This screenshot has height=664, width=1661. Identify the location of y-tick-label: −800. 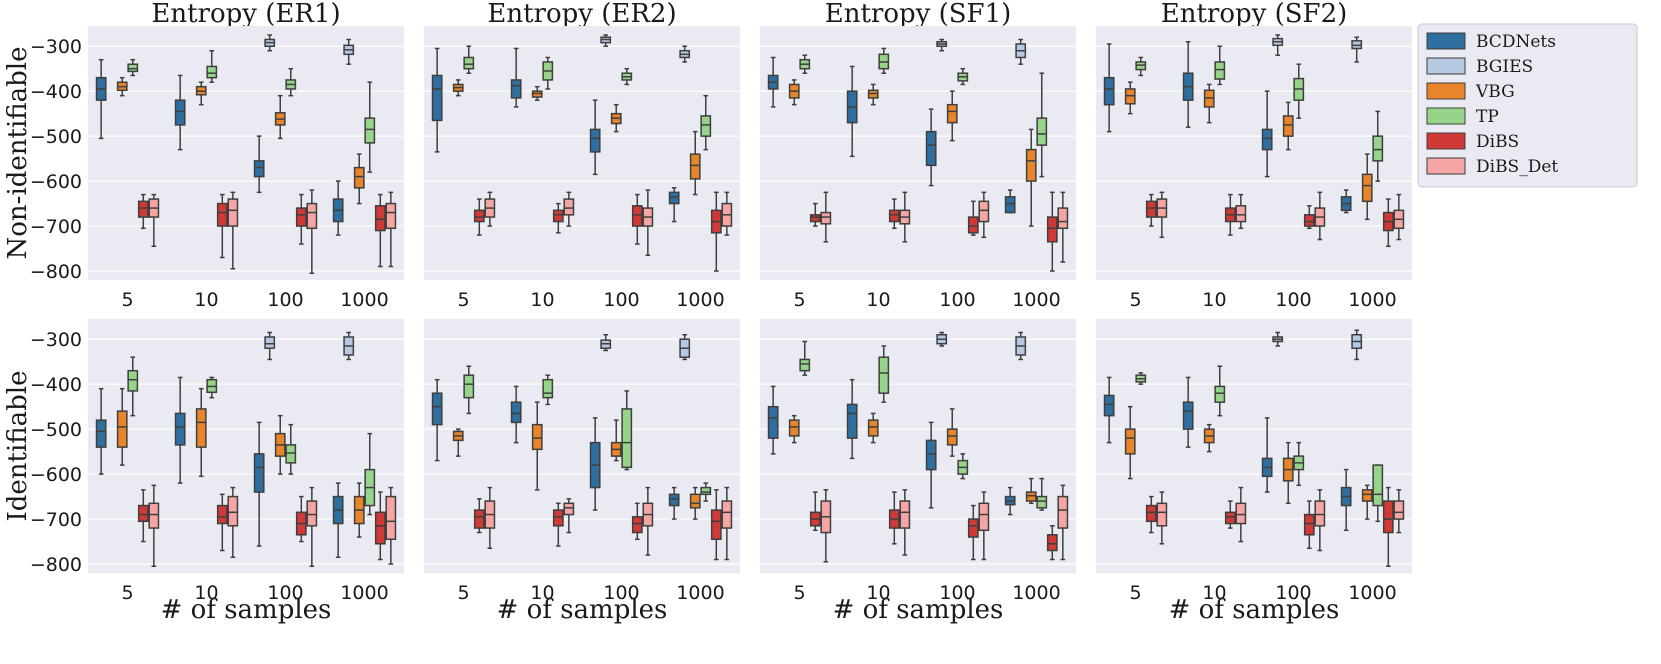
(56, 272).